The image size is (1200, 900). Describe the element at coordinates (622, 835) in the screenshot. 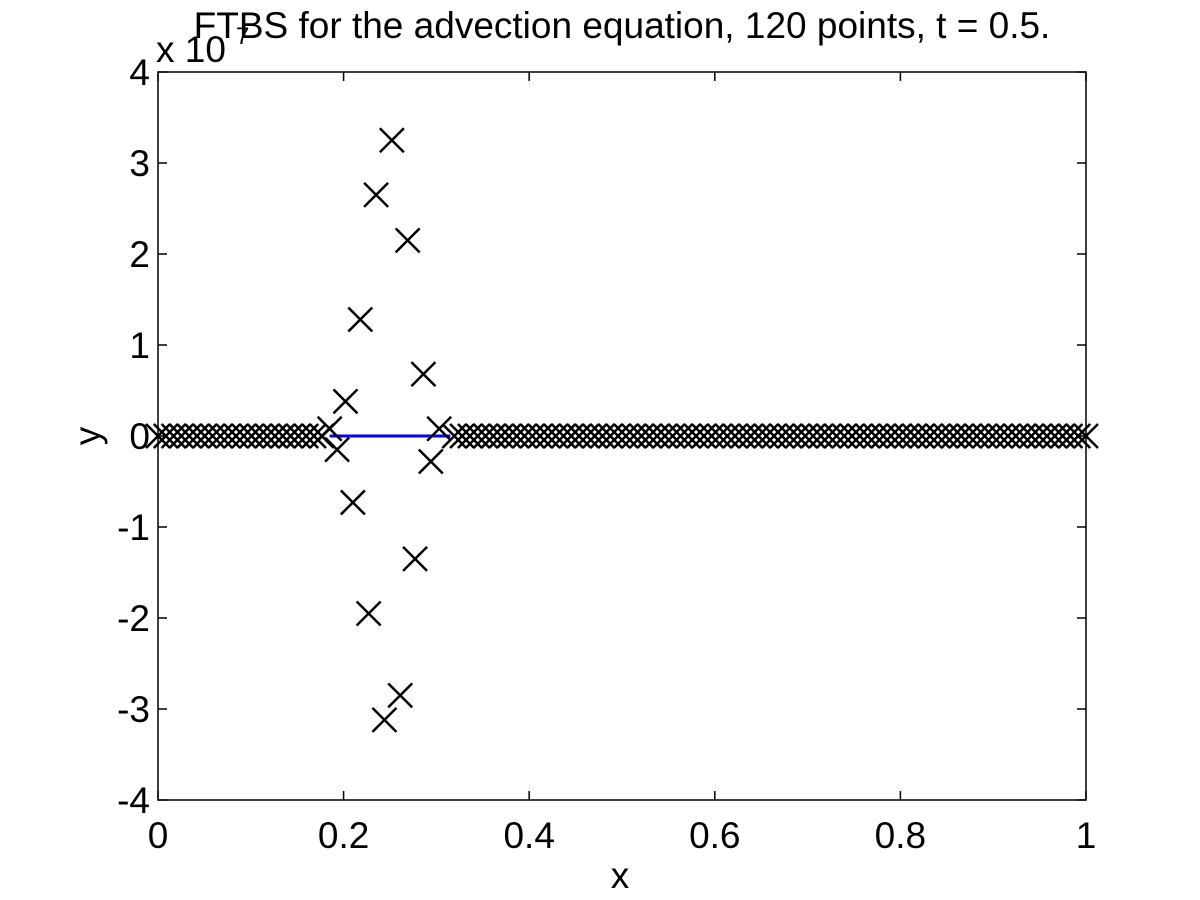

I see `x-tick-labels: 0 0.2 0.4 0.6 0.8 1` at that location.